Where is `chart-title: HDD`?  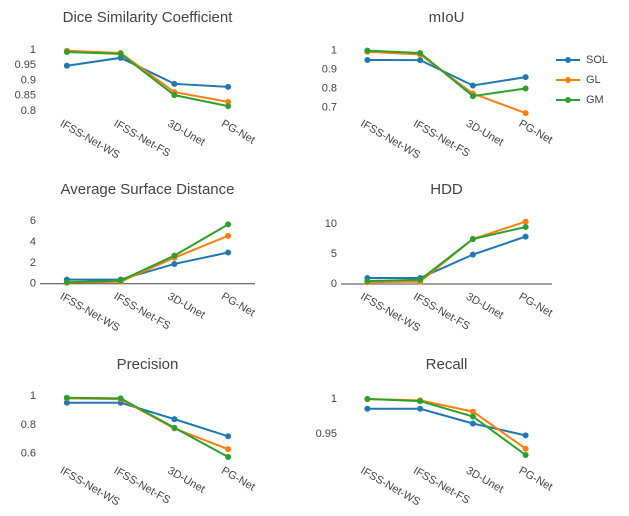 chart-title: HDD is located at coordinates (446, 189).